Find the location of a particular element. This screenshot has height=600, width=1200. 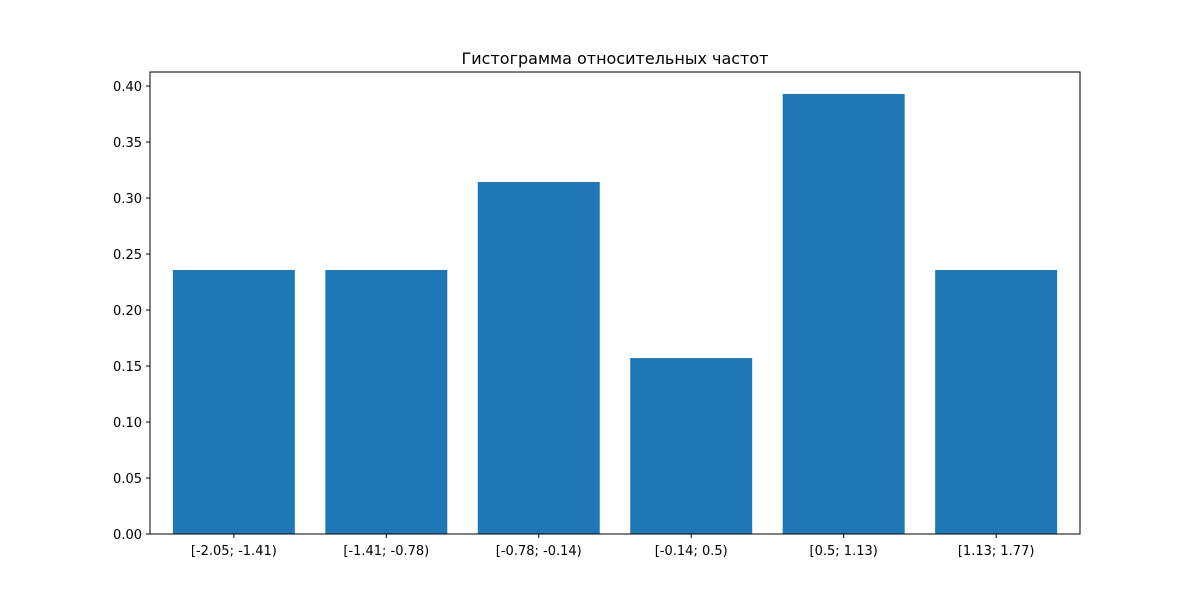

x-tick-label-5: [1.13; 1.77) is located at coordinates (996, 551).